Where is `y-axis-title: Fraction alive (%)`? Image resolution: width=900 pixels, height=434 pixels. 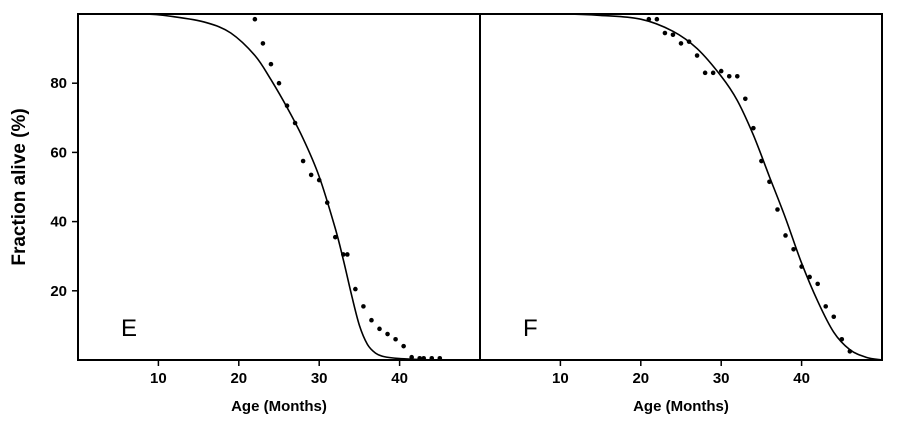 y-axis-title: Fraction alive (%) is located at coordinates (19, 186).